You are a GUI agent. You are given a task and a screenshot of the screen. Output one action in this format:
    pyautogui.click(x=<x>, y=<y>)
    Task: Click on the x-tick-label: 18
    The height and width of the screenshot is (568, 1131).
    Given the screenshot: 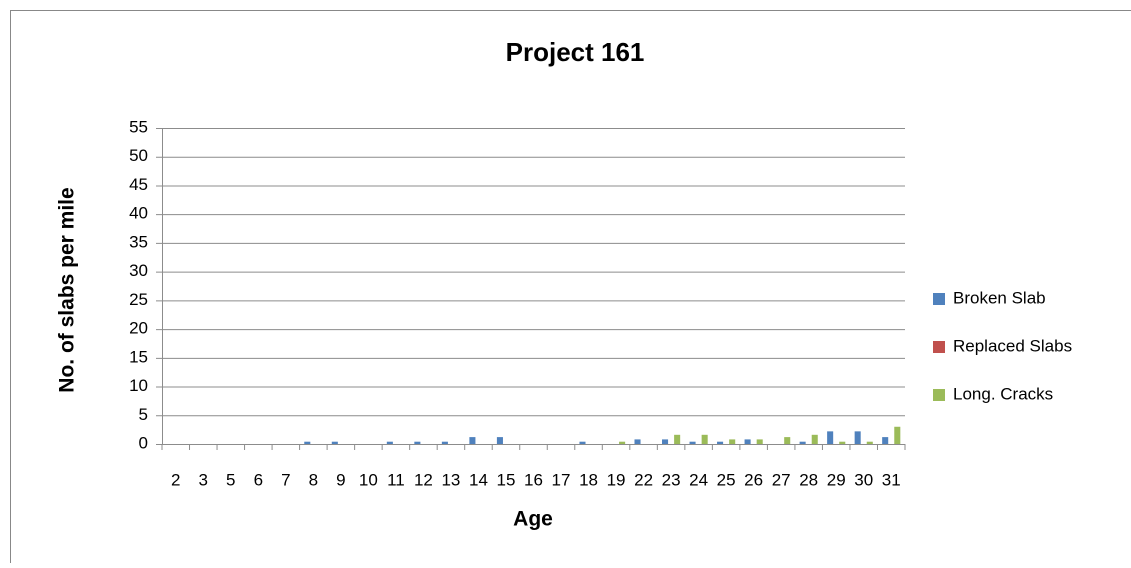 What is the action you would take?
    pyautogui.click(x=588, y=479)
    